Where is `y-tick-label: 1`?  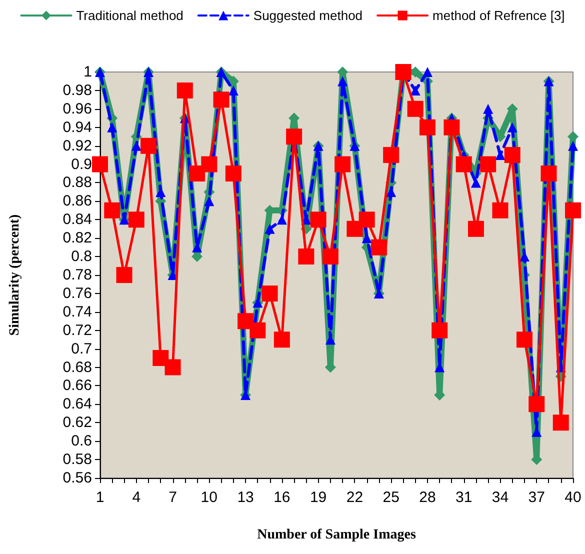
y-tick-label: 1 is located at coordinates (88, 72).